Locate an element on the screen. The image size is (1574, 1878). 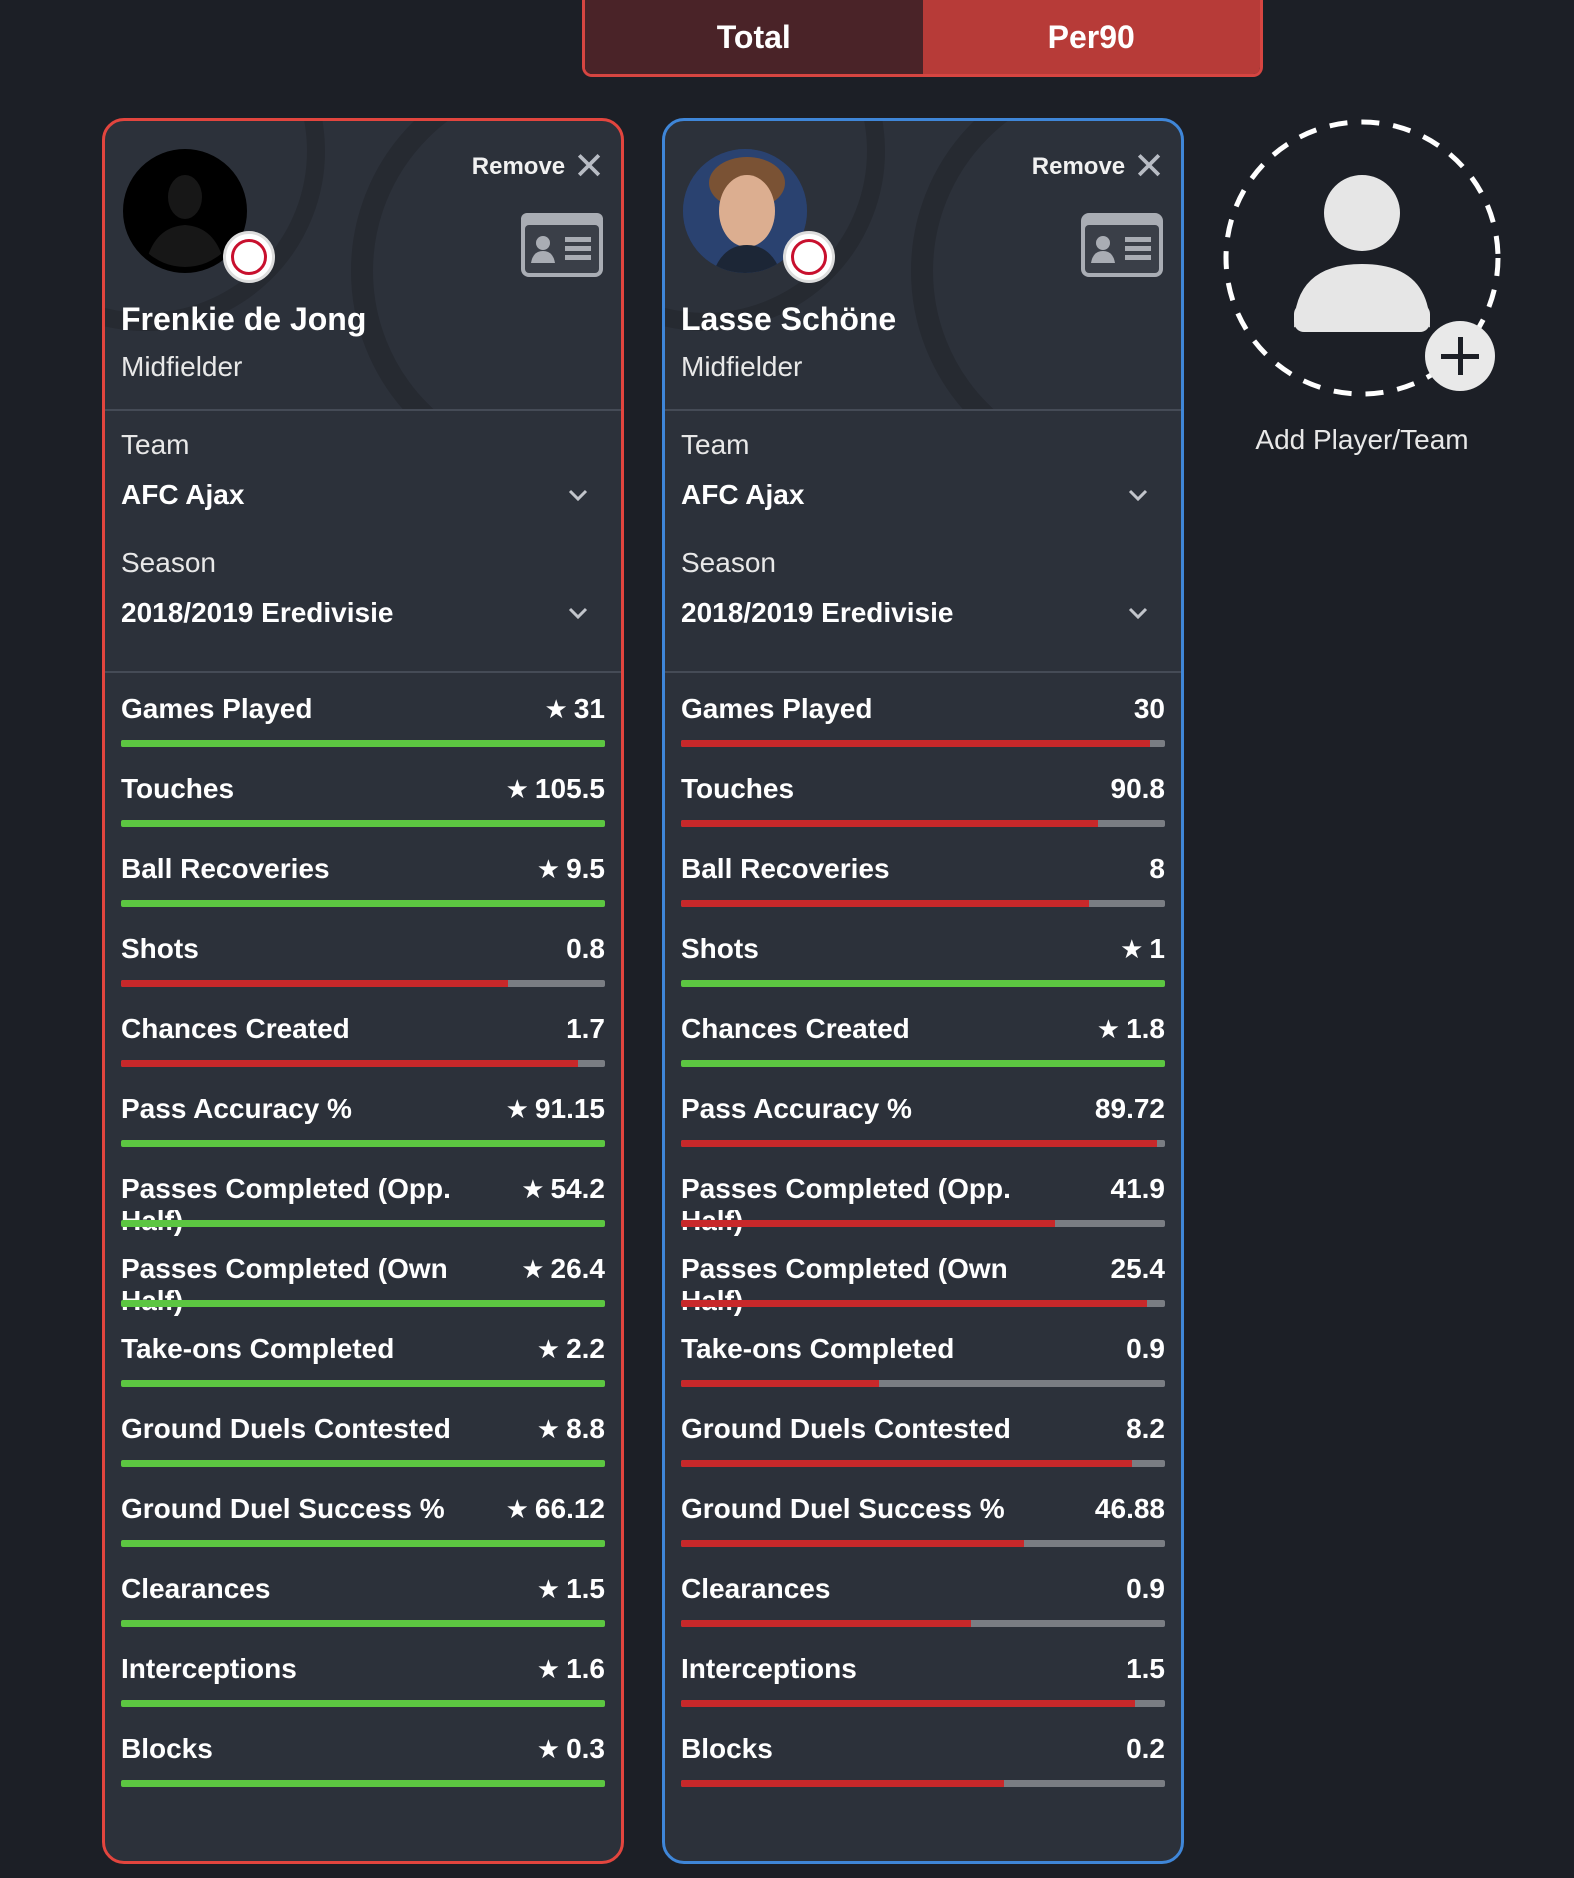
stat-value: 1.7 is located at coordinates (585, 1029).